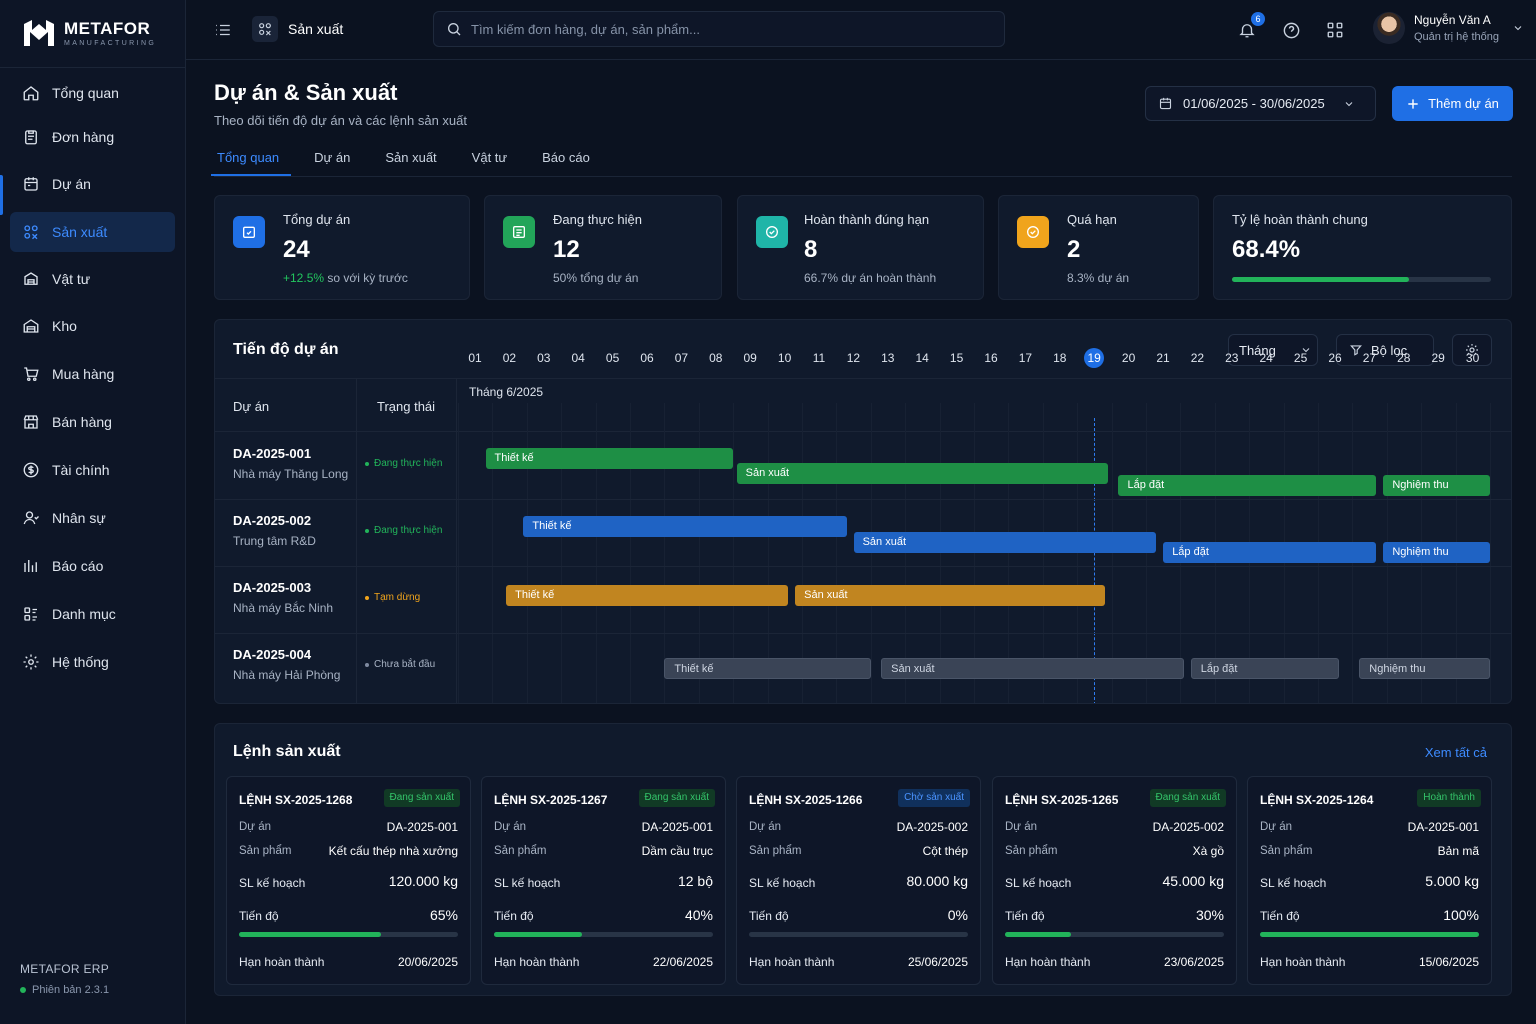 The width and height of the screenshot is (1536, 1024). Describe the element at coordinates (92, 326) in the screenshot. I see `sidebar-item-kho: Kho` at that location.